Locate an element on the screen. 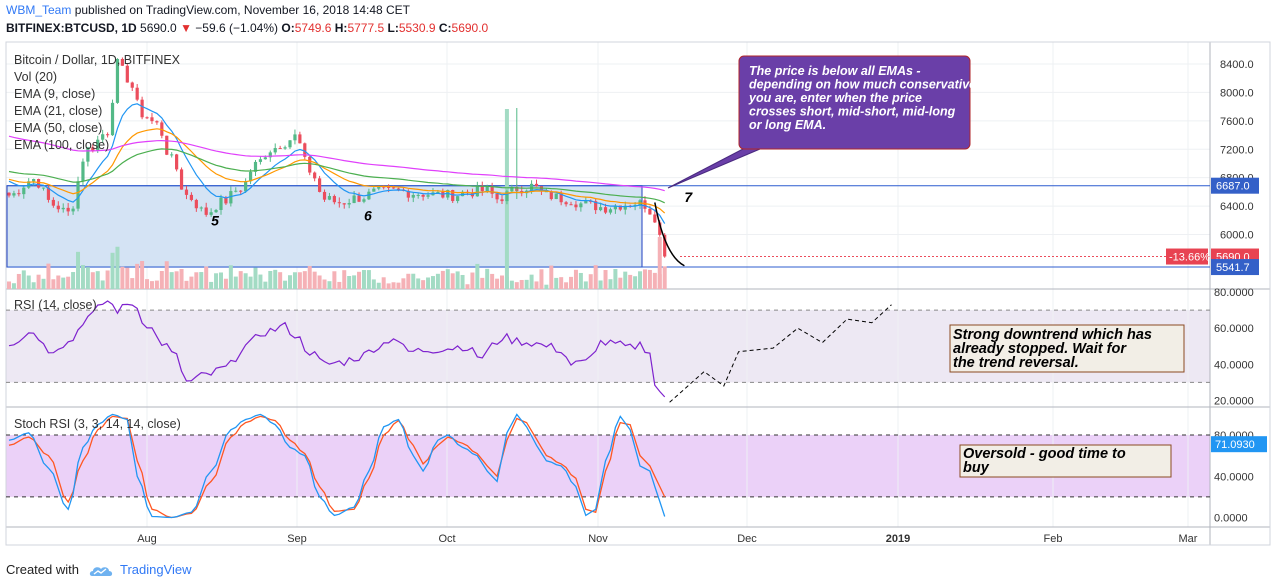 This screenshot has width=1274, height=587. ema-21-line is located at coordinates (337, 171).